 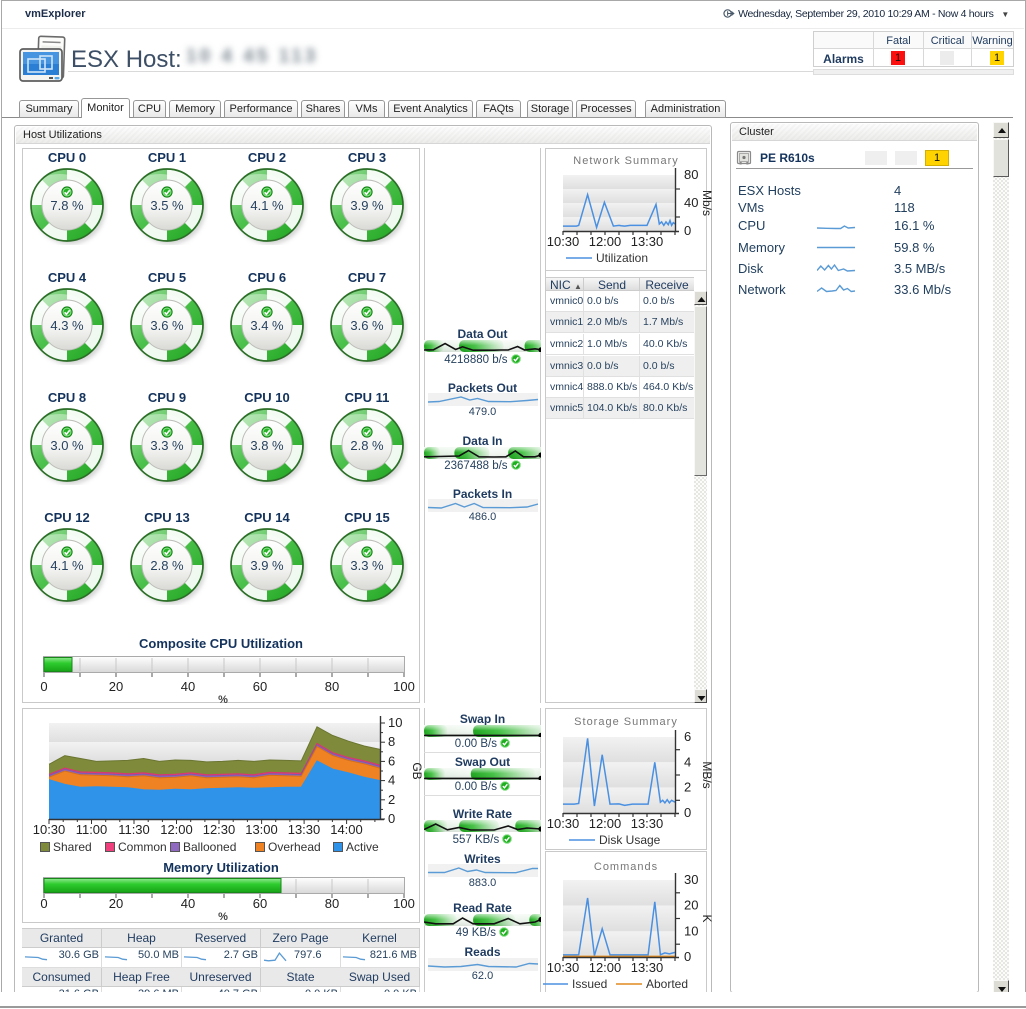 What do you see at coordinates (691, 879) in the screenshot?
I see `svg-text: 30` at bounding box center [691, 879].